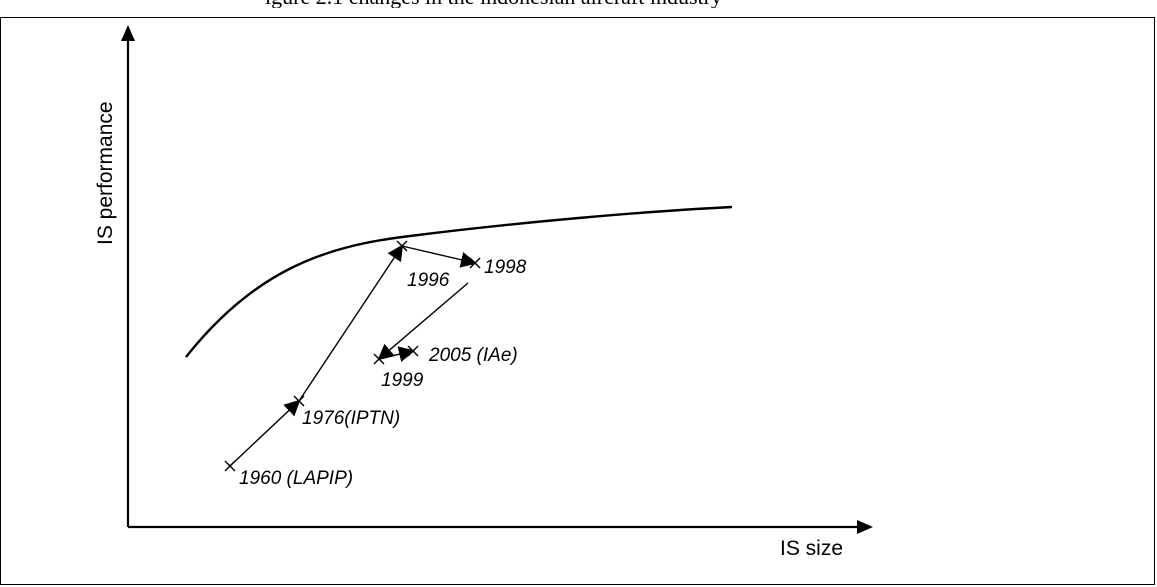  Describe the element at coordinates (128, 33) in the screenshot. I see `y-axis-arrow-icon` at that location.